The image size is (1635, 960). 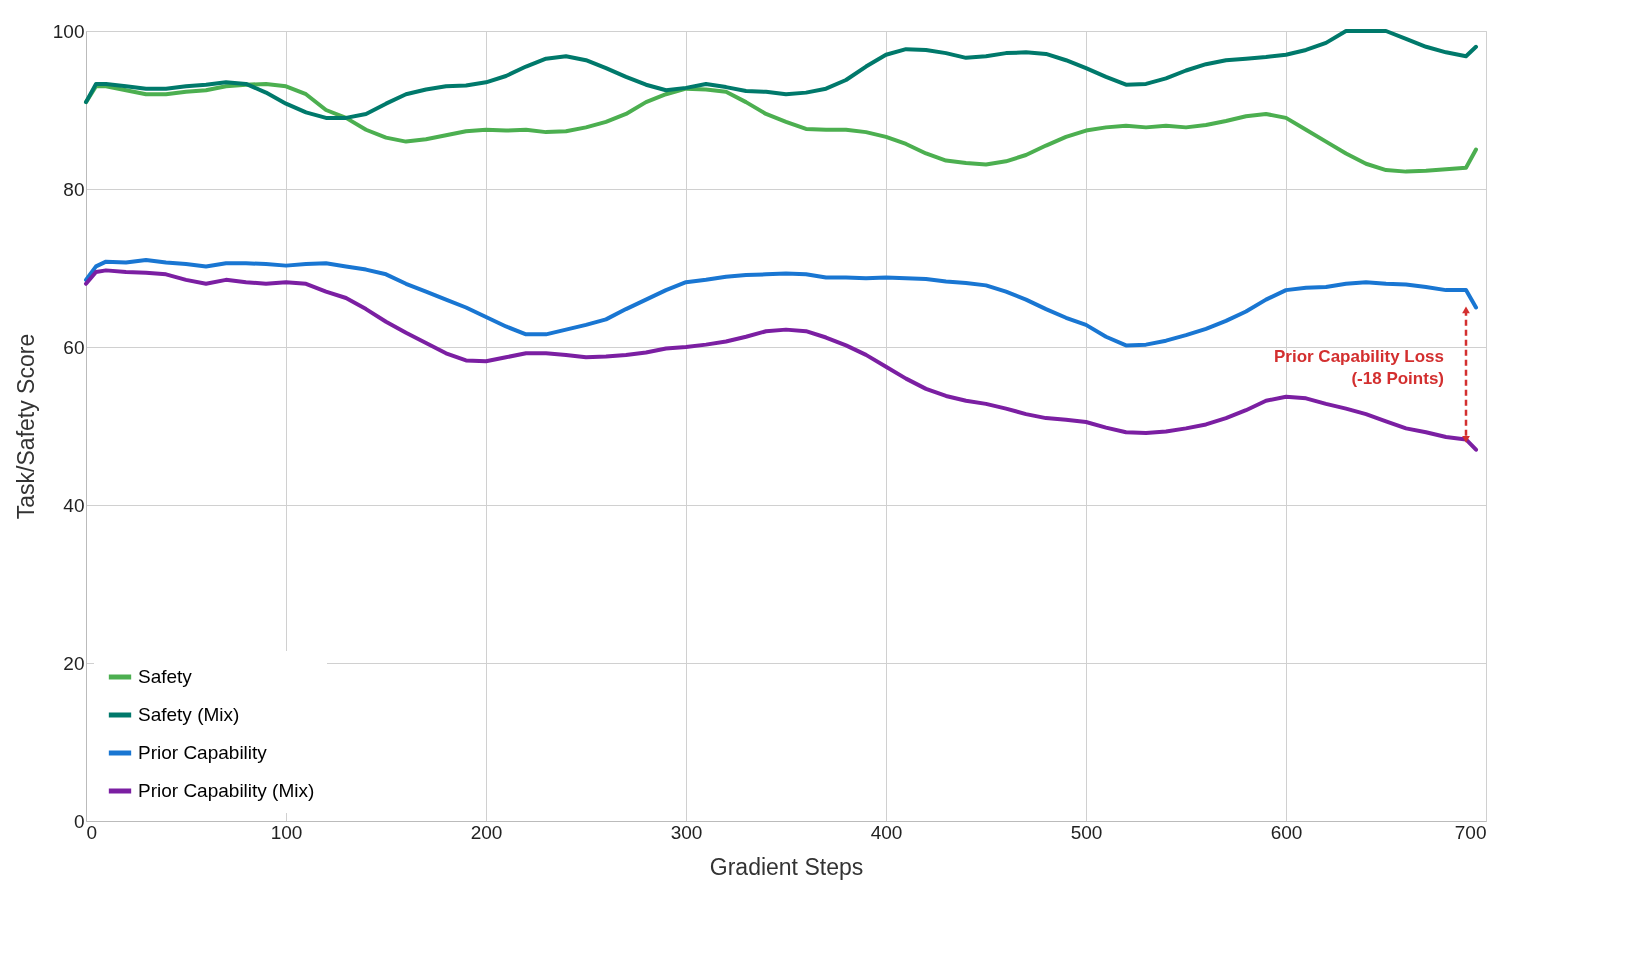 What do you see at coordinates (1286, 832) in the screenshot?
I see `x-tick-label: 600` at bounding box center [1286, 832].